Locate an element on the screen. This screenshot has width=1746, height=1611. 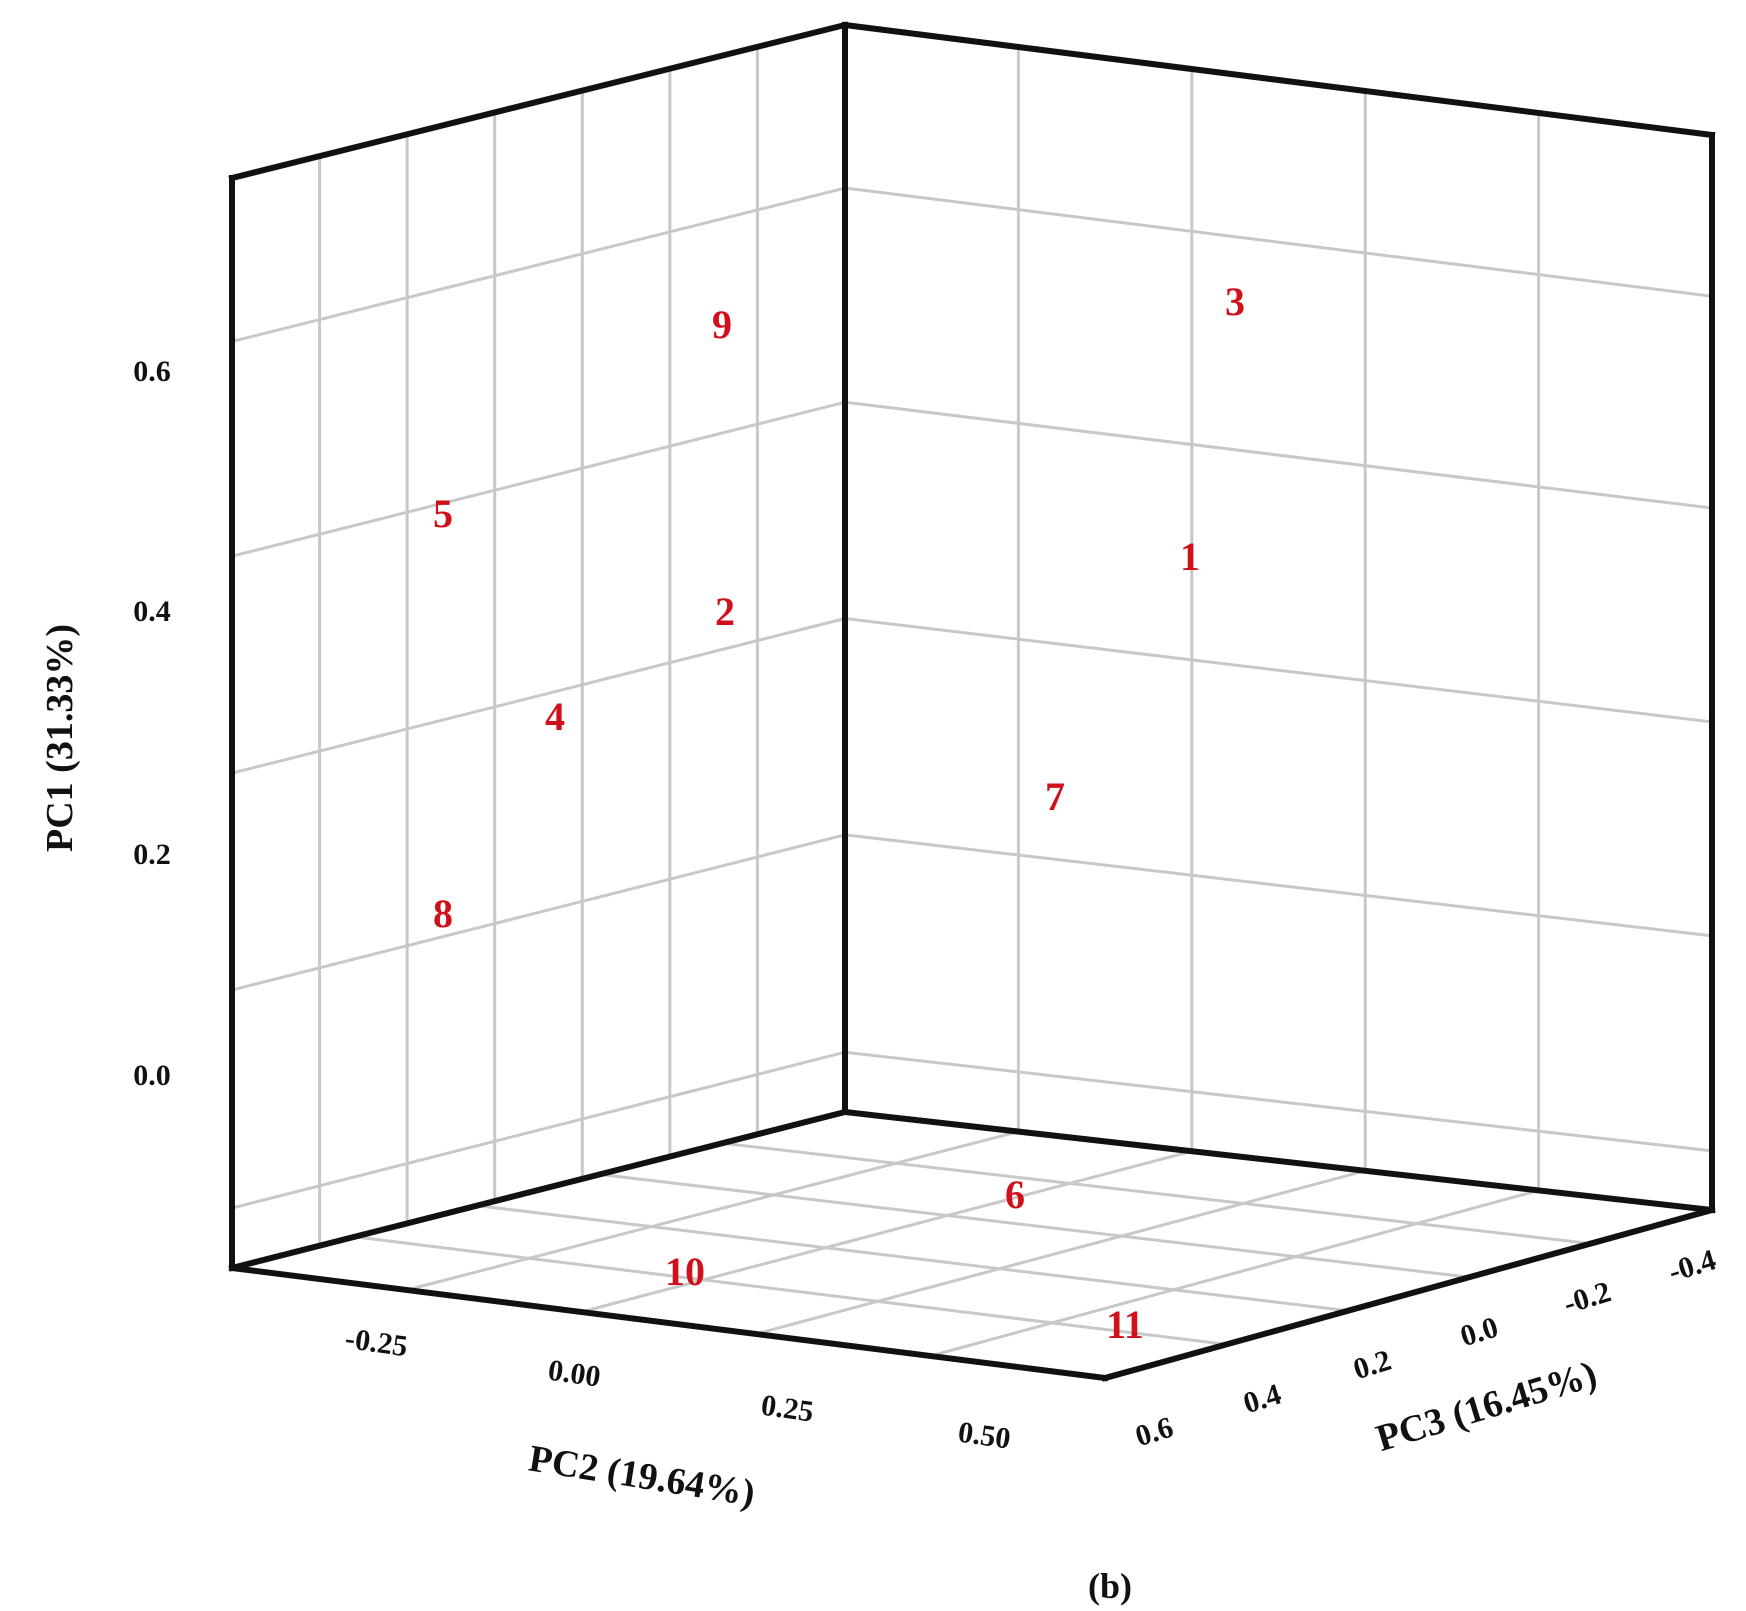
pc1-tick-label: 0.4 is located at coordinates (152, 611).